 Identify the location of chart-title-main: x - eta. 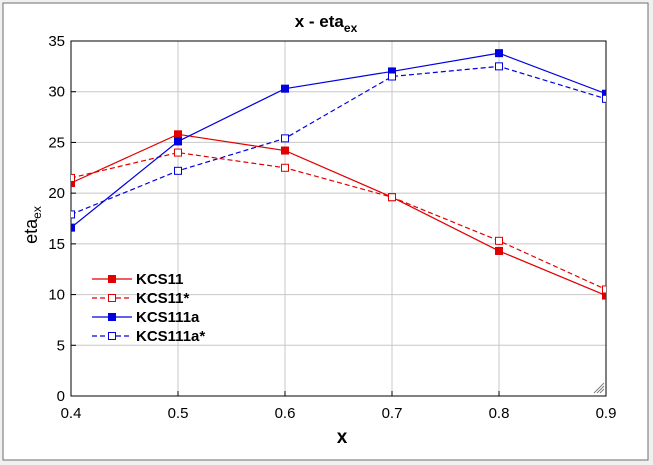
(320, 21).